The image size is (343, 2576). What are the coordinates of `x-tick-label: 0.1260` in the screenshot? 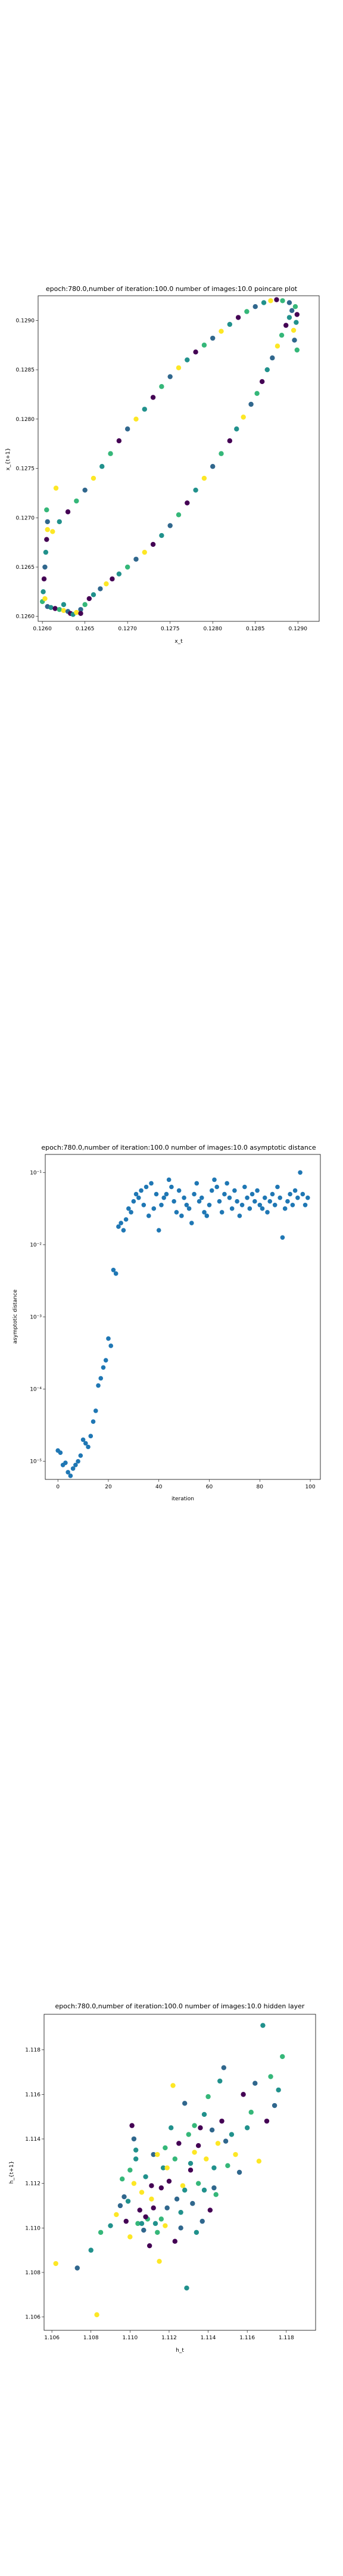 It's located at (43, 629).